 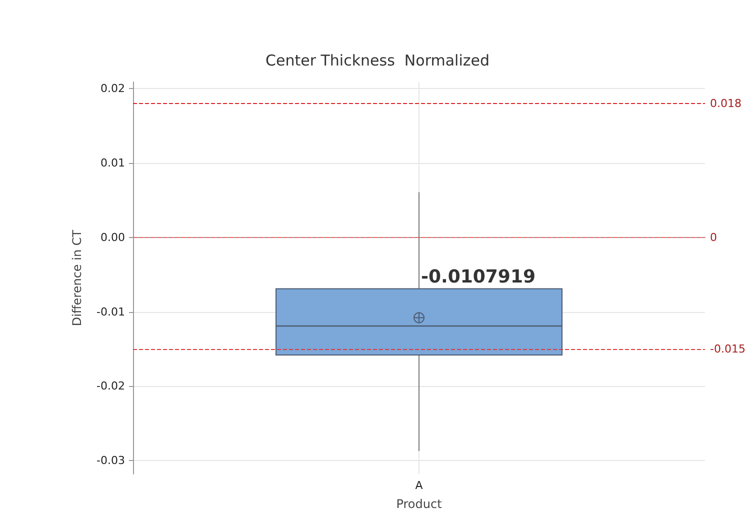 What do you see at coordinates (378, 61) in the screenshot?
I see `chart-title: Center Thickness Normalized` at bounding box center [378, 61].